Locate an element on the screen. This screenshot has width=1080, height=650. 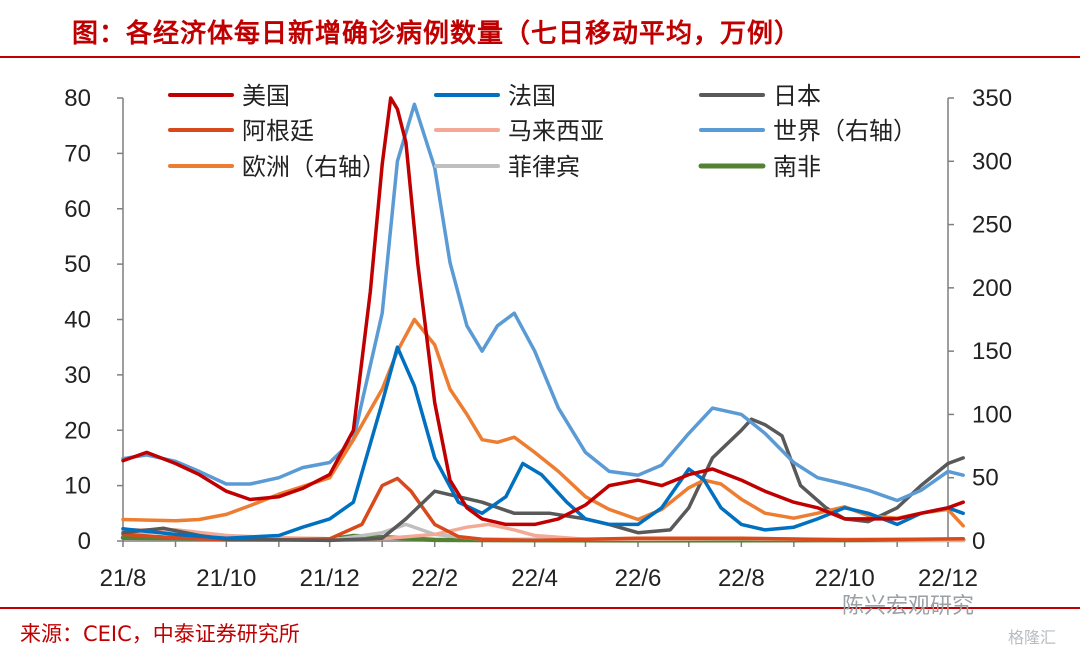
left-tick-label: 80 is located at coordinates (77, 98).